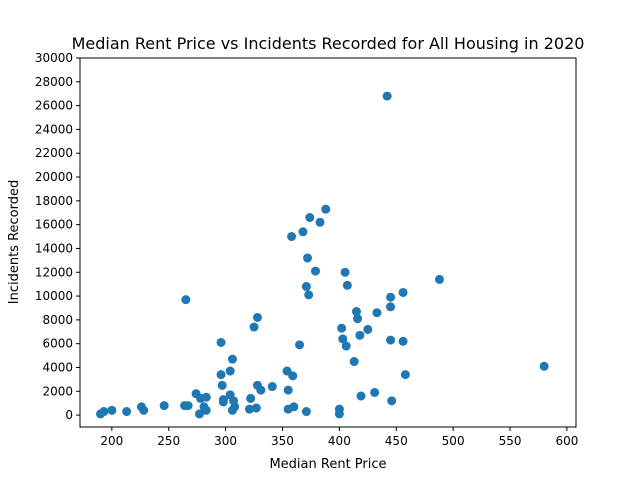 Image resolution: width=640 pixels, height=480 pixels. Describe the element at coordinates (282, 441) in the screenshot. I see `x-tick-label: 350` at that location.